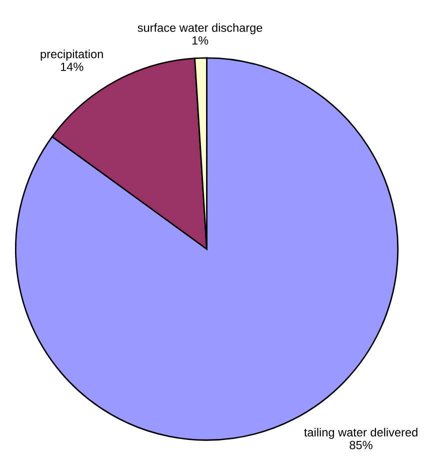 Image resolution: width=439 pixels, height=462 pixels. Describe the element at coordinates (72, 66) in the screenshot. I see `data-label: 14%` at that location.